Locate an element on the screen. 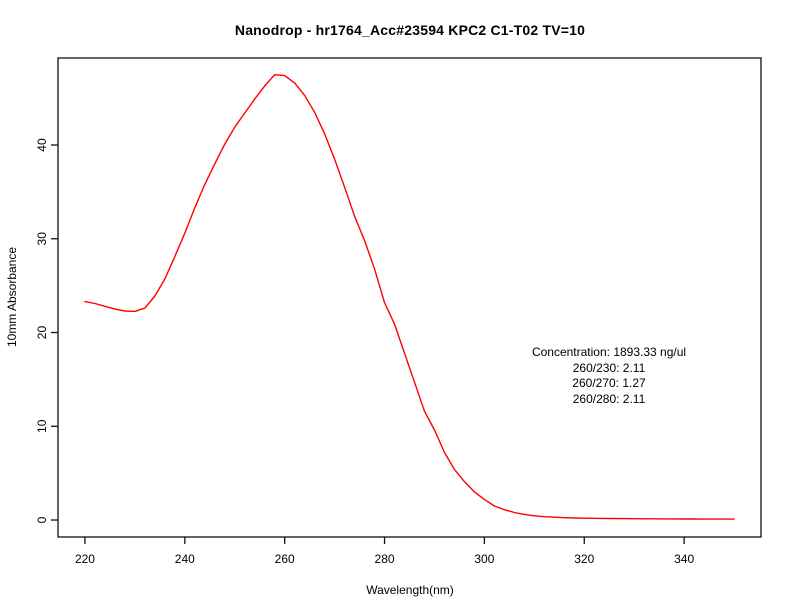 The height and width of the screenshot is (612, 792). y-tick-label: 0 is located at coordinates (42, 519).